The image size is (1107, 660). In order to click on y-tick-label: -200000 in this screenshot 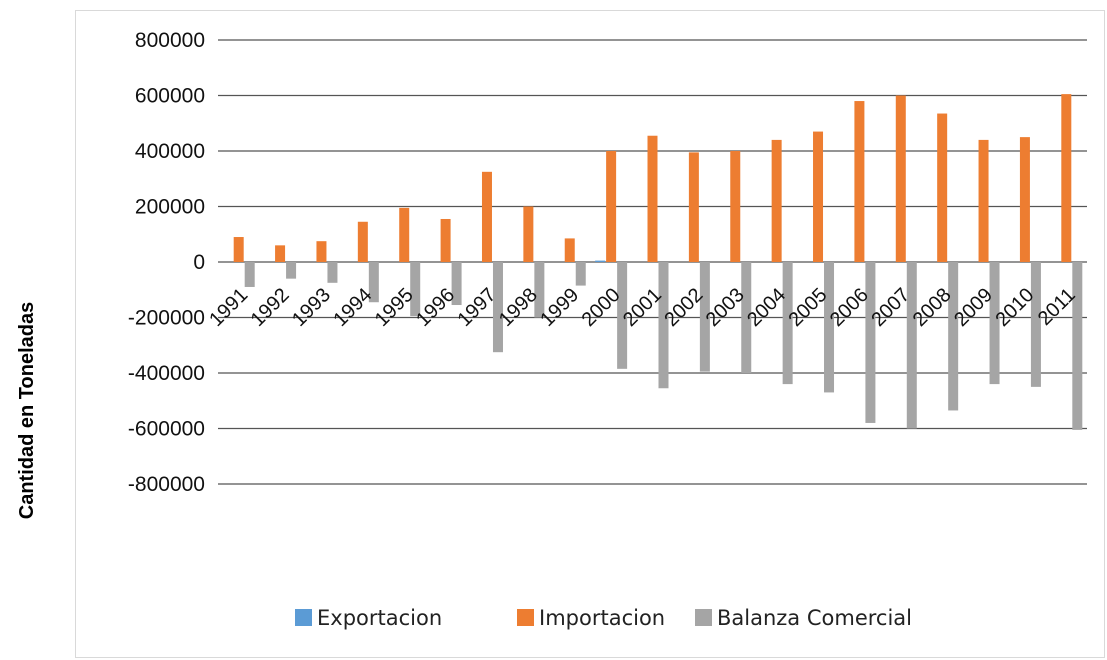, I will do `click(166, 318)`.